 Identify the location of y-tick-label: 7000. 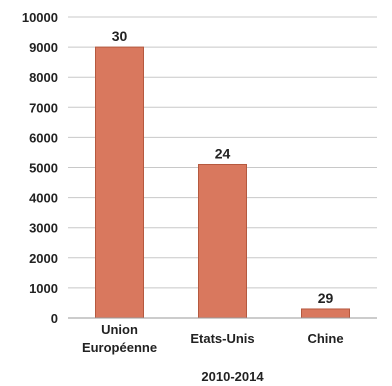
(43, 107).